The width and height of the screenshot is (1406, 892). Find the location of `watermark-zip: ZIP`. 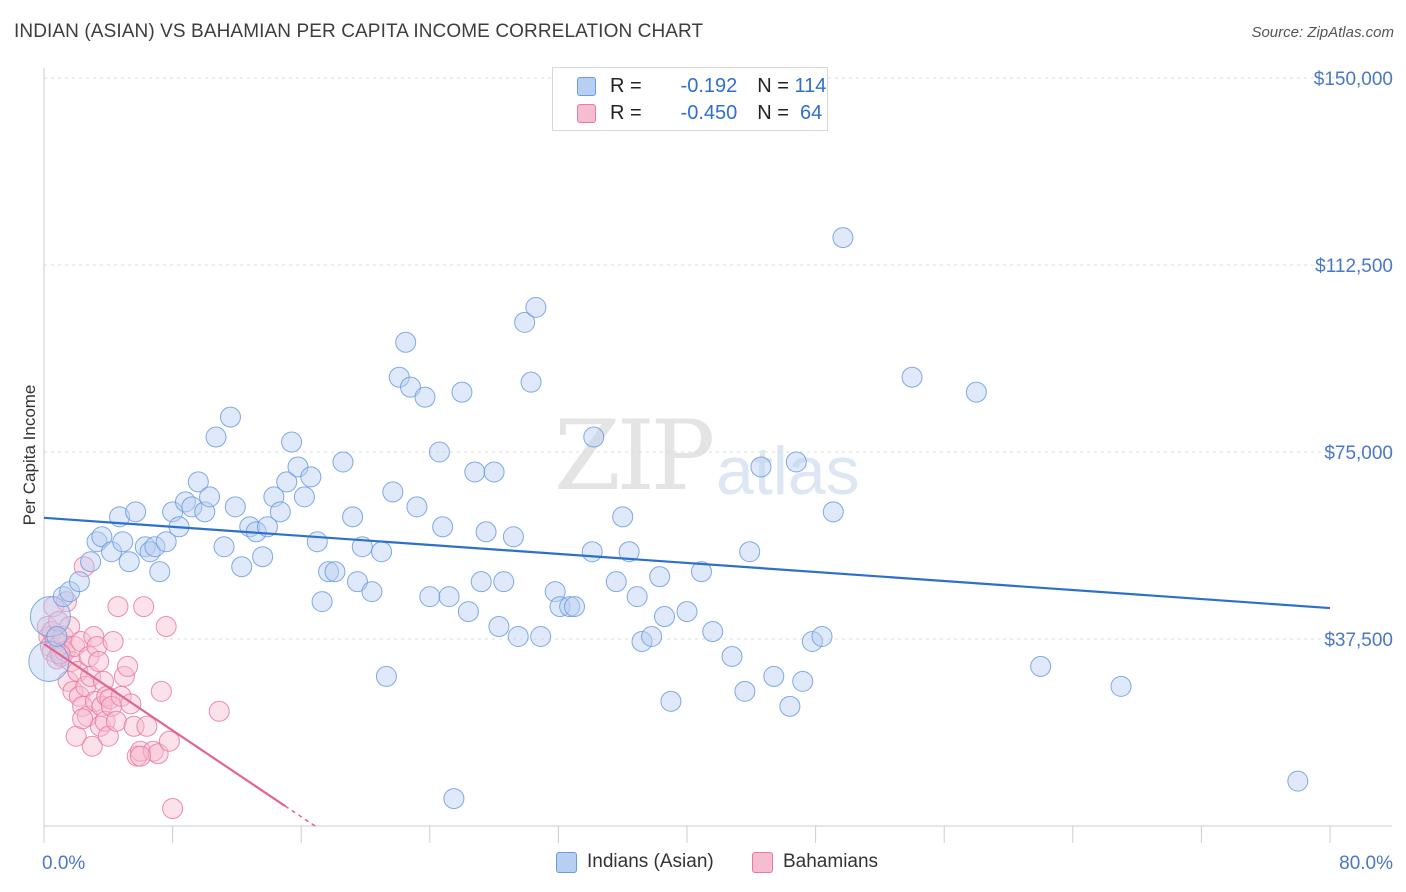

watermark-zip: ZIP is located at coordinates (634, 456).